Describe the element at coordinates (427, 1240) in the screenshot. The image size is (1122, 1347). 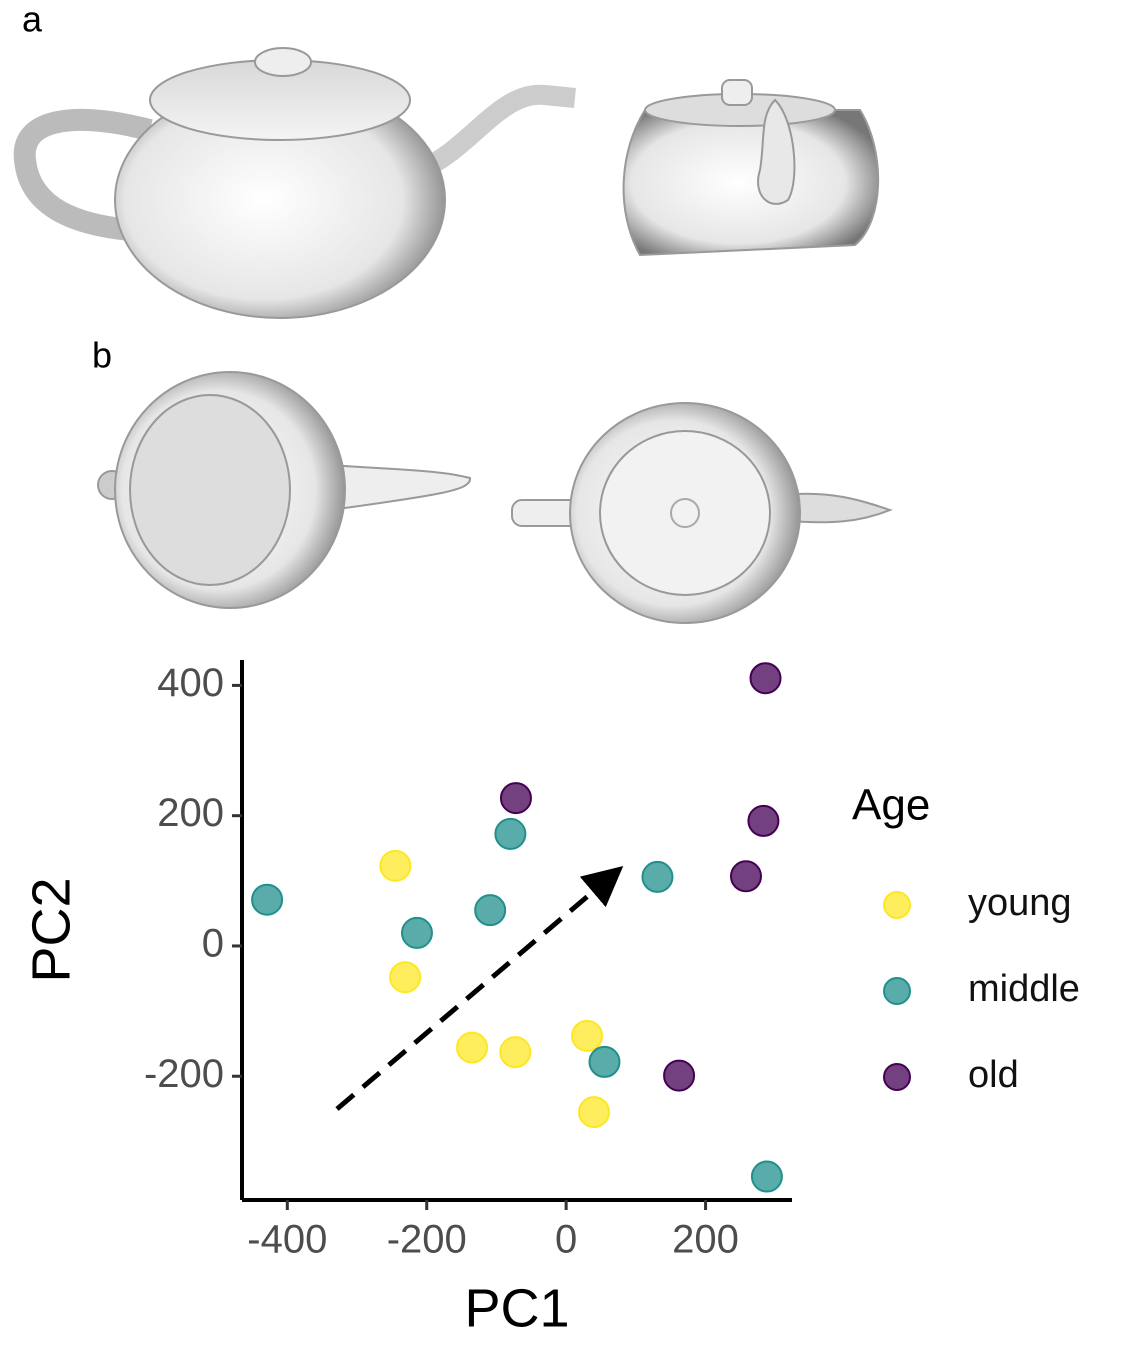
I see `x-tick-label: -200` at that location.